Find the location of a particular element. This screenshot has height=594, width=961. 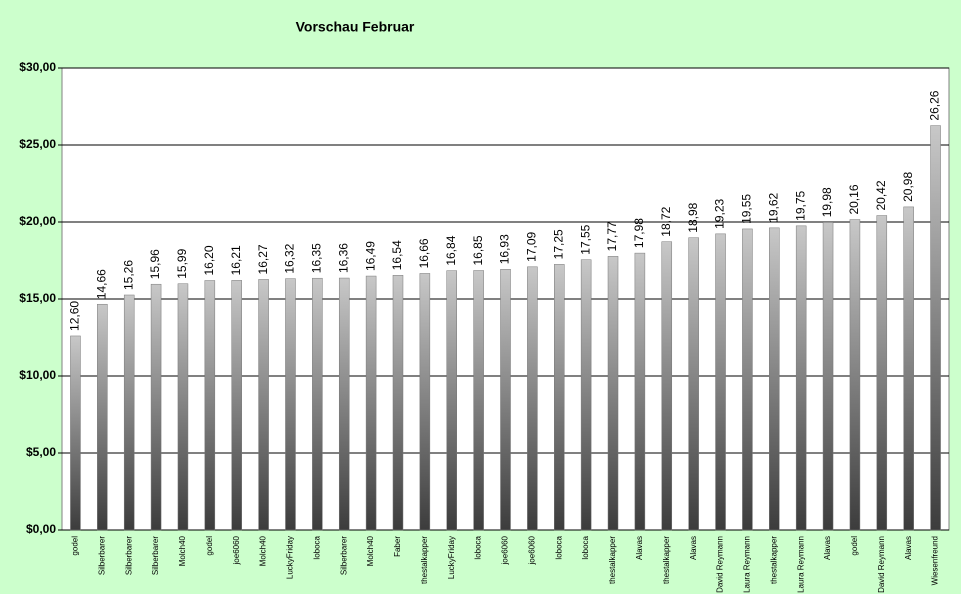

value-label: 20,42 is located at coordinates (881, 195).